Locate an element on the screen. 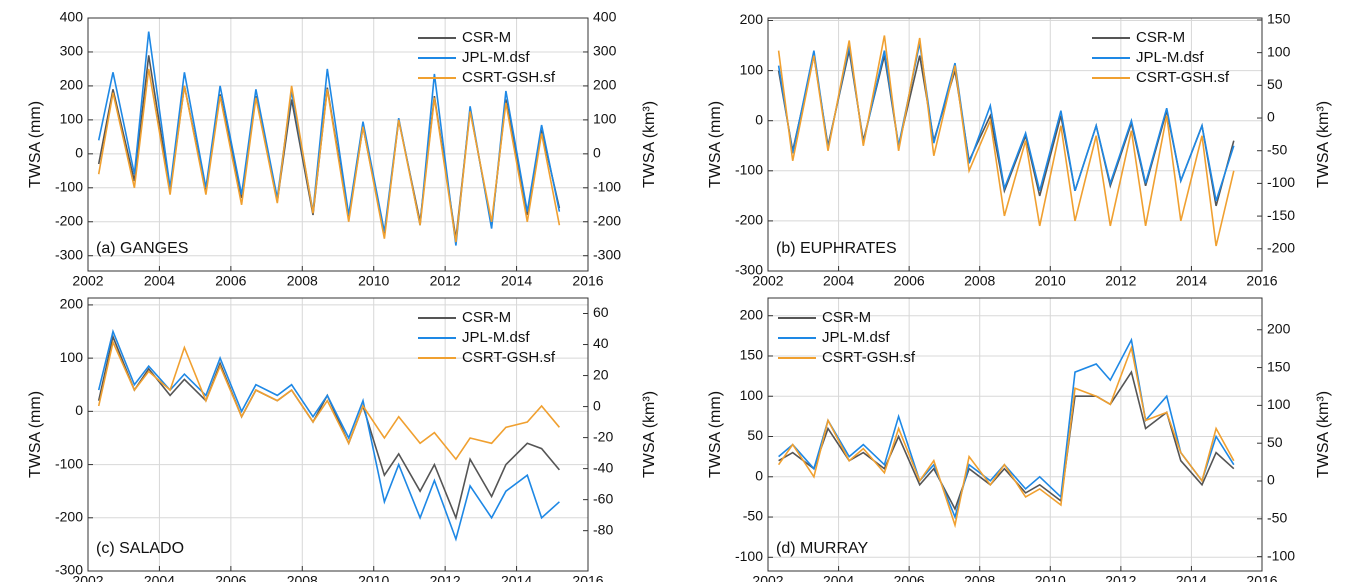 This screenshot has height=587, width=1356. y-tick-label: 150 is located at coordinates (752, 355).